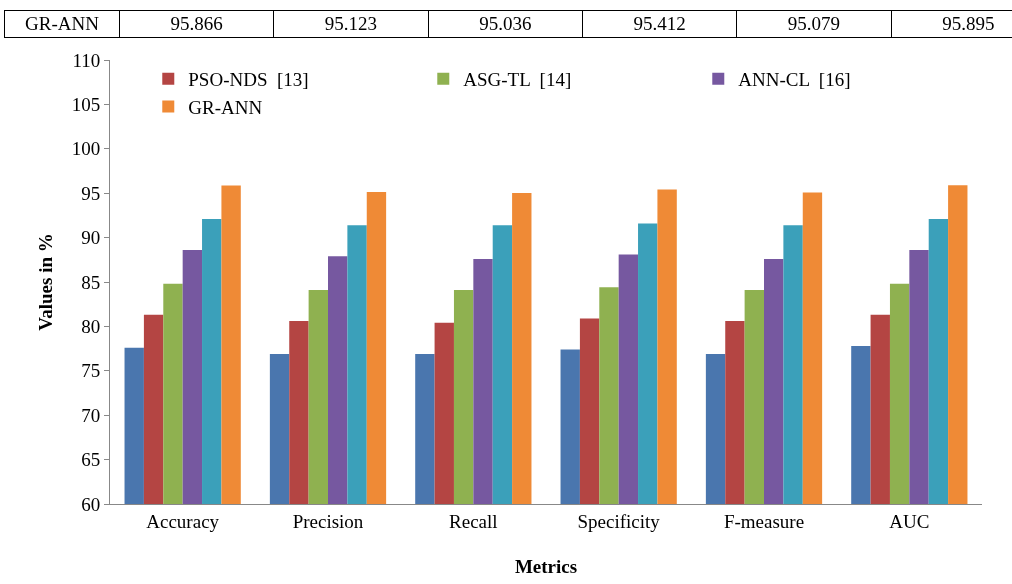  I want to click on x-tick-label: Specificity, so click(619, 521).